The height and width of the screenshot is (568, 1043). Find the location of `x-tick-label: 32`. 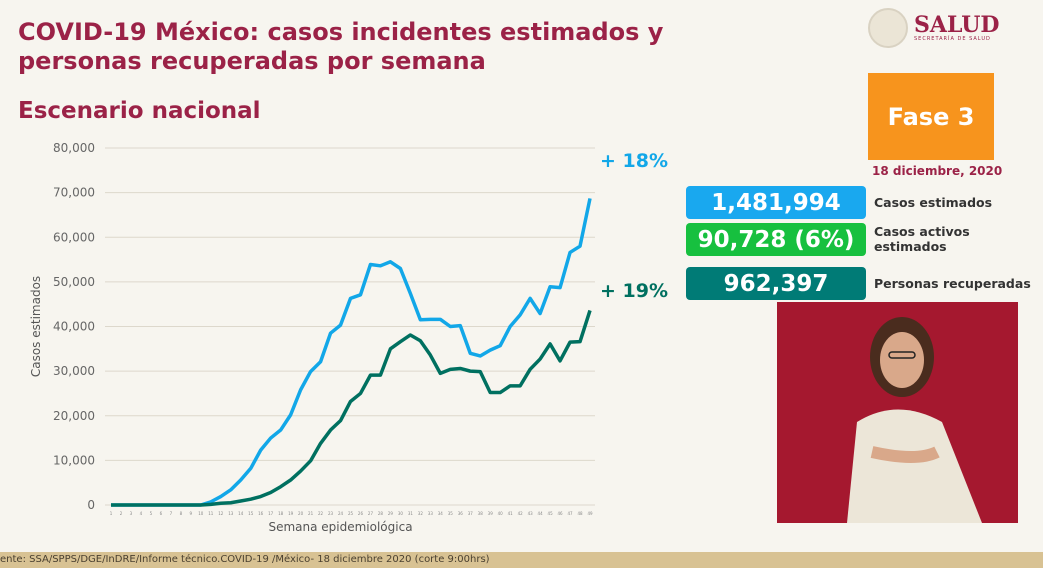

x-tick-label: 32 is located at coordinates (421, 513).